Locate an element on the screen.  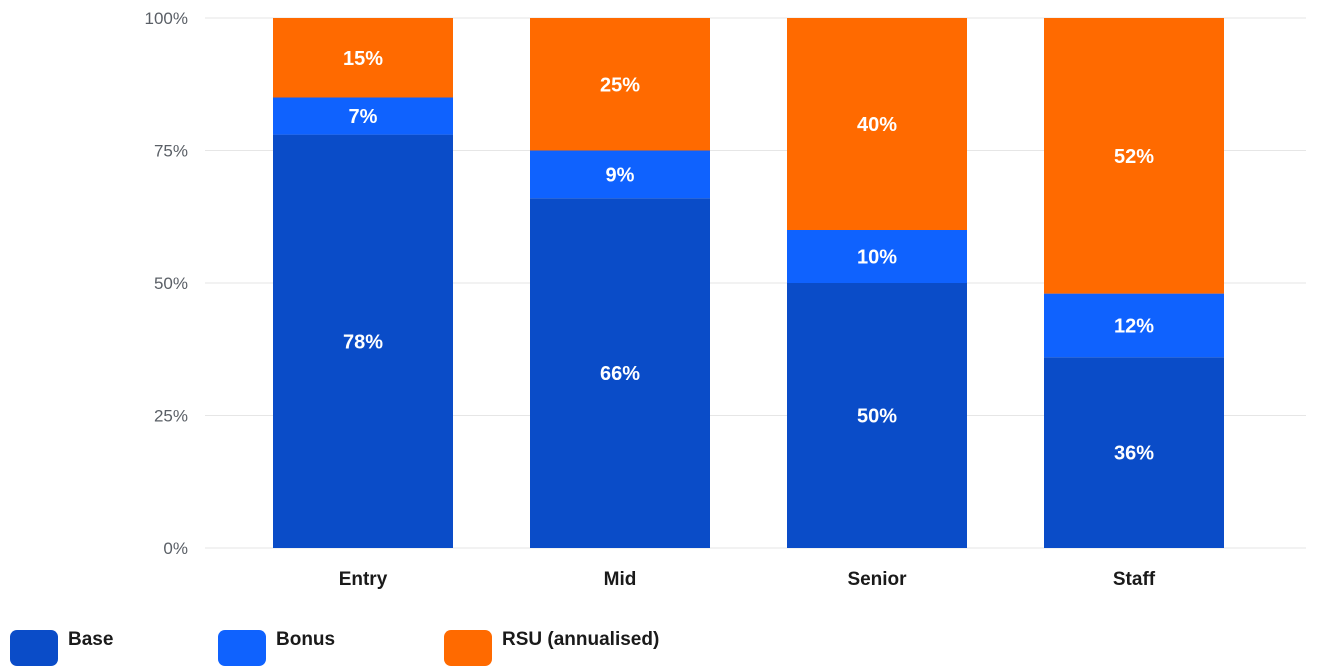
y-tick-label: 0% is located at coordinates (175, 548).